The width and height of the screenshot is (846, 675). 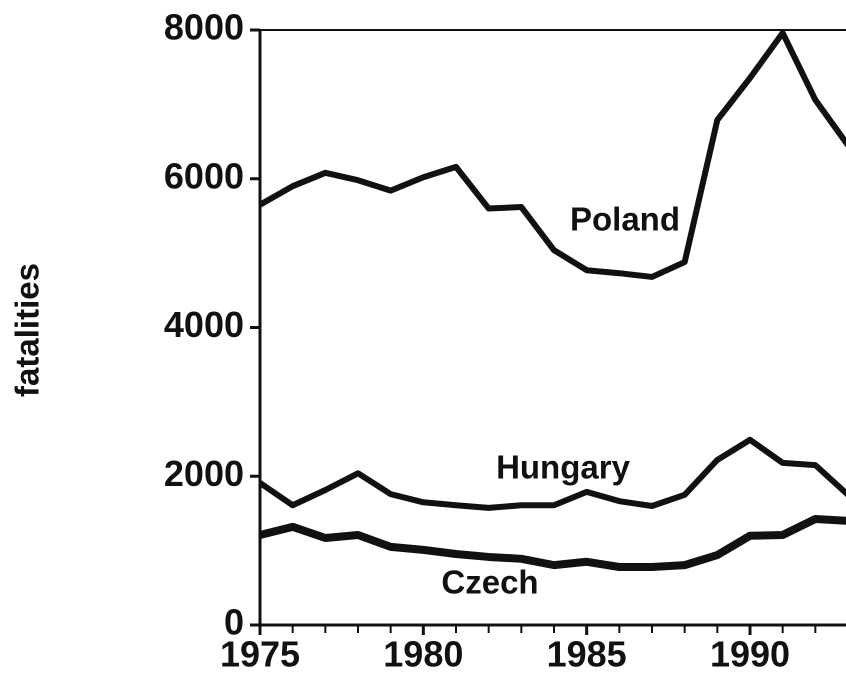 What do you see at coordinates (587, 654) in the screenshot?
I see `x-tick-label: 1985` at bounding box center [587, 654].